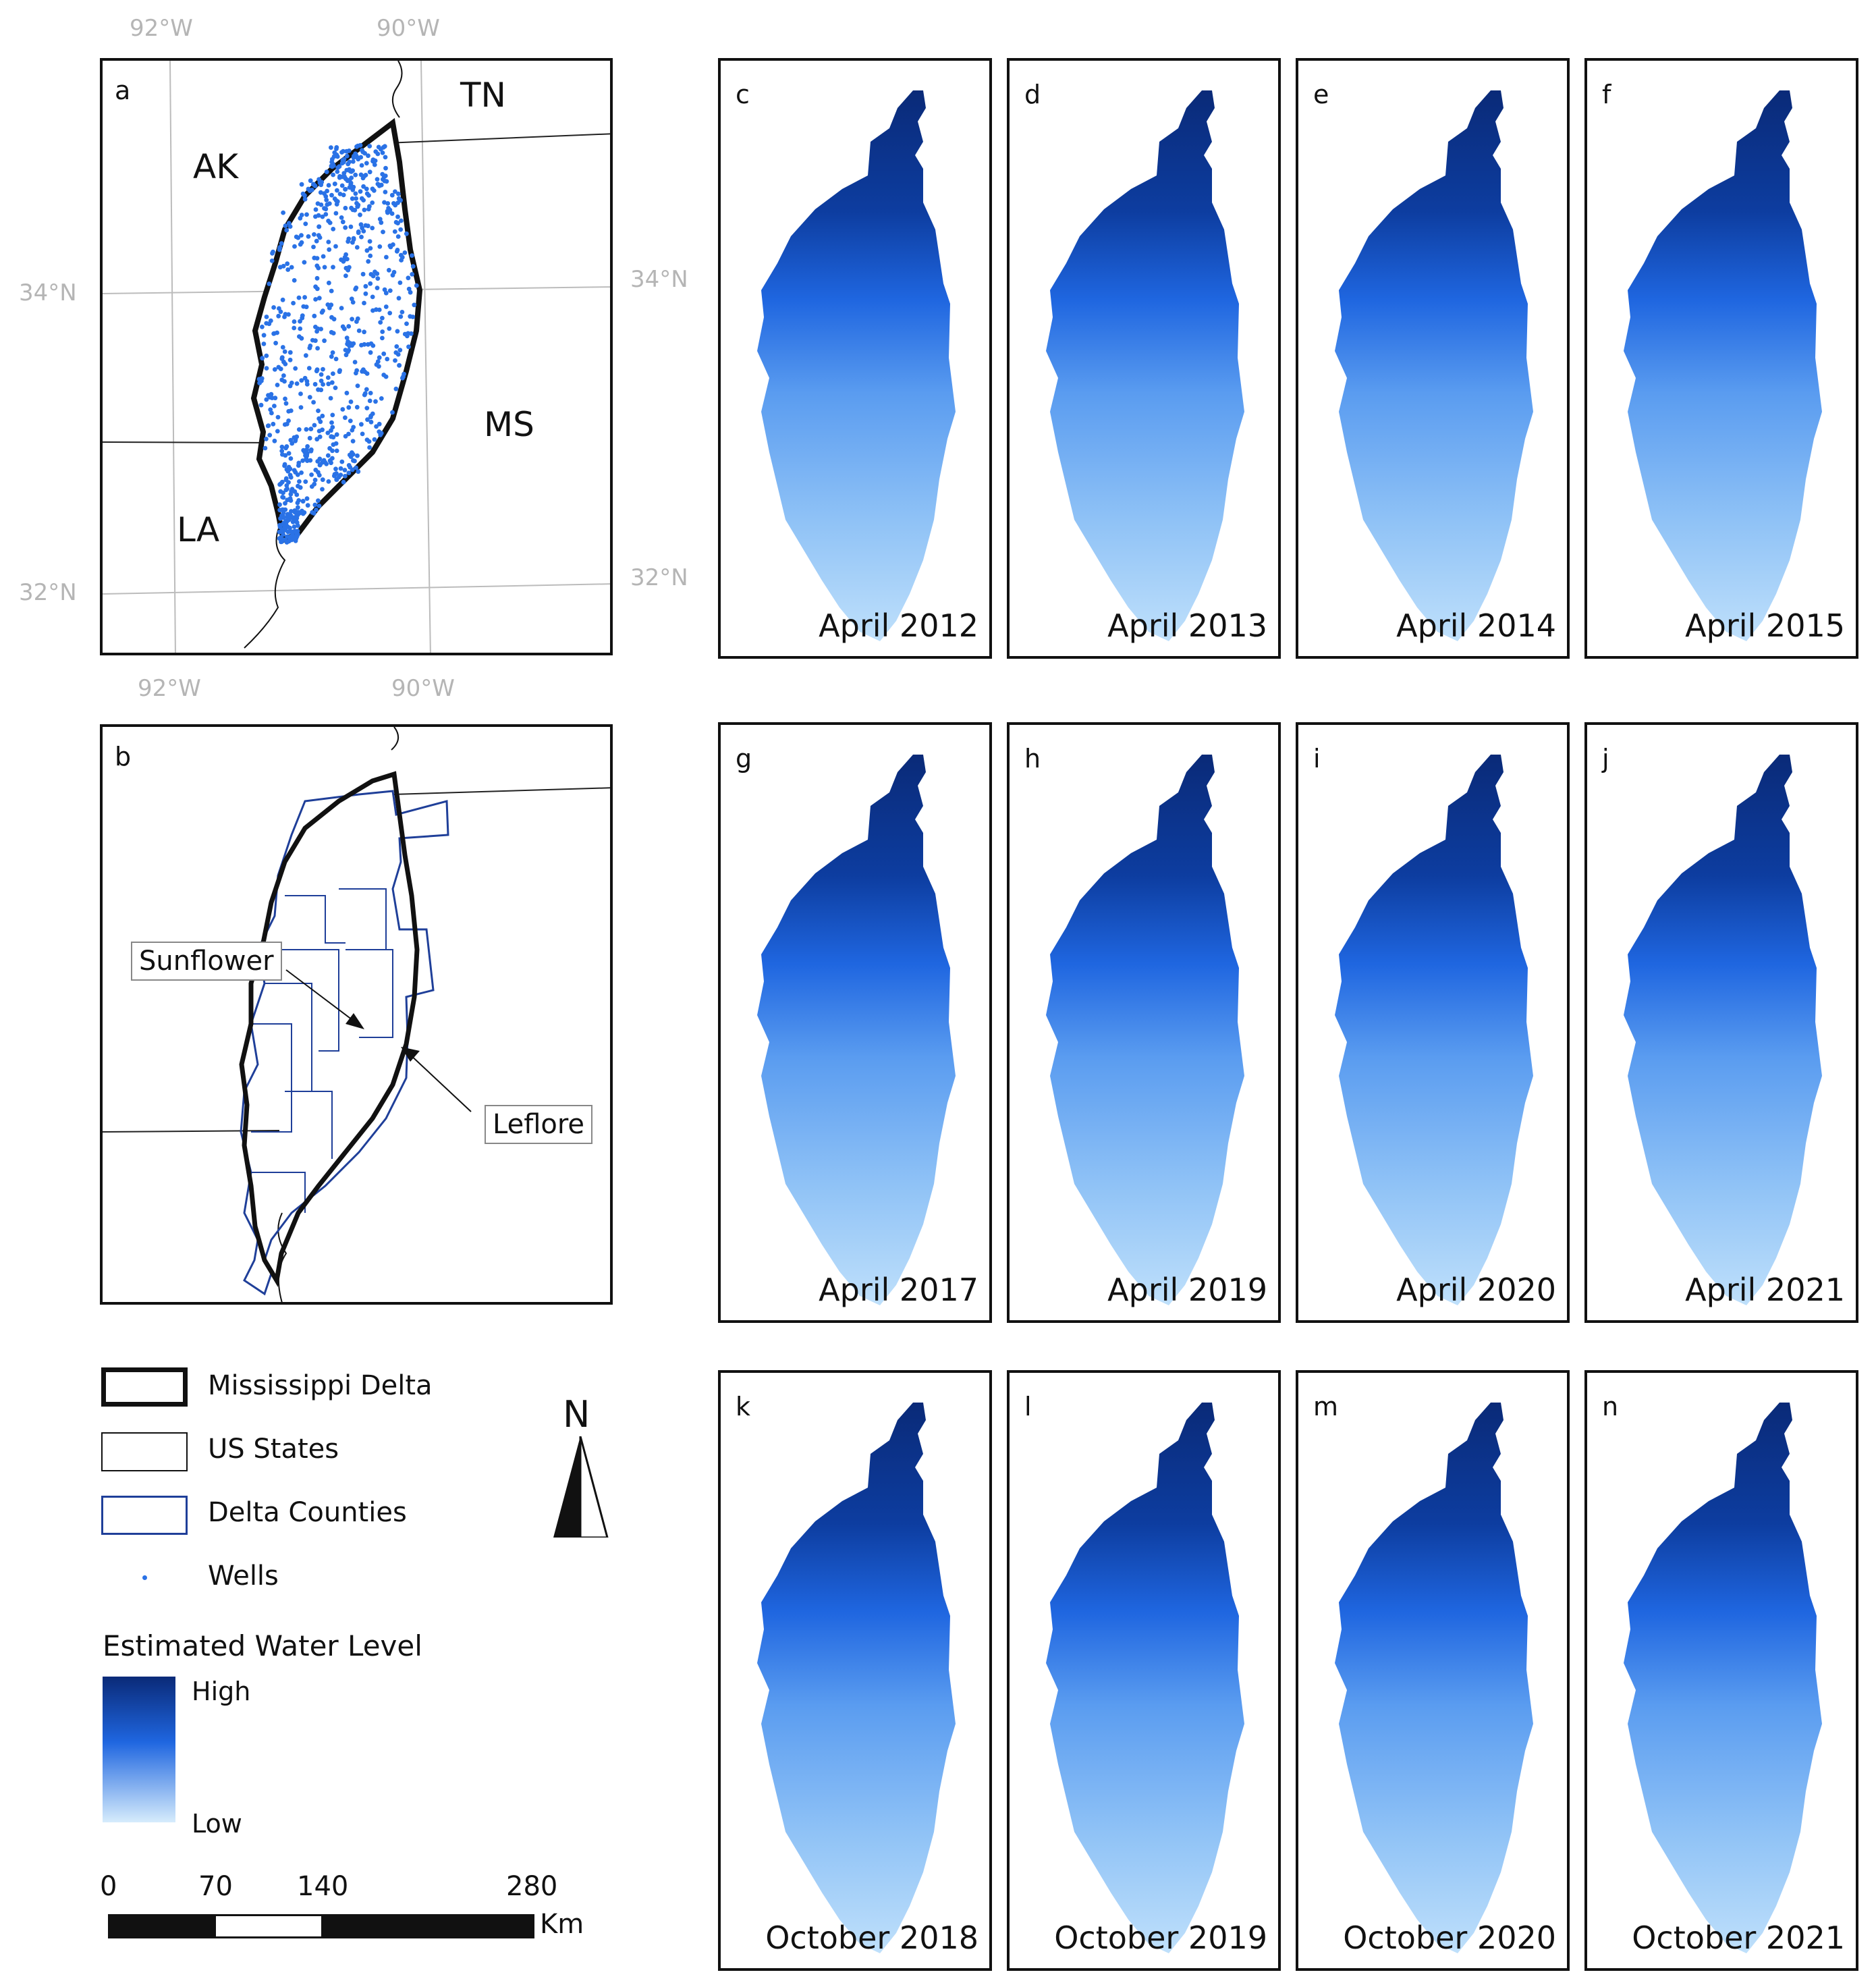 The width and height of the screenshot is (1876, 1983). What do you see at coordinates (1449, 1938) in the screenshot?
I see `map-date-label: October 2020` at bounding box center [1449, 1938].